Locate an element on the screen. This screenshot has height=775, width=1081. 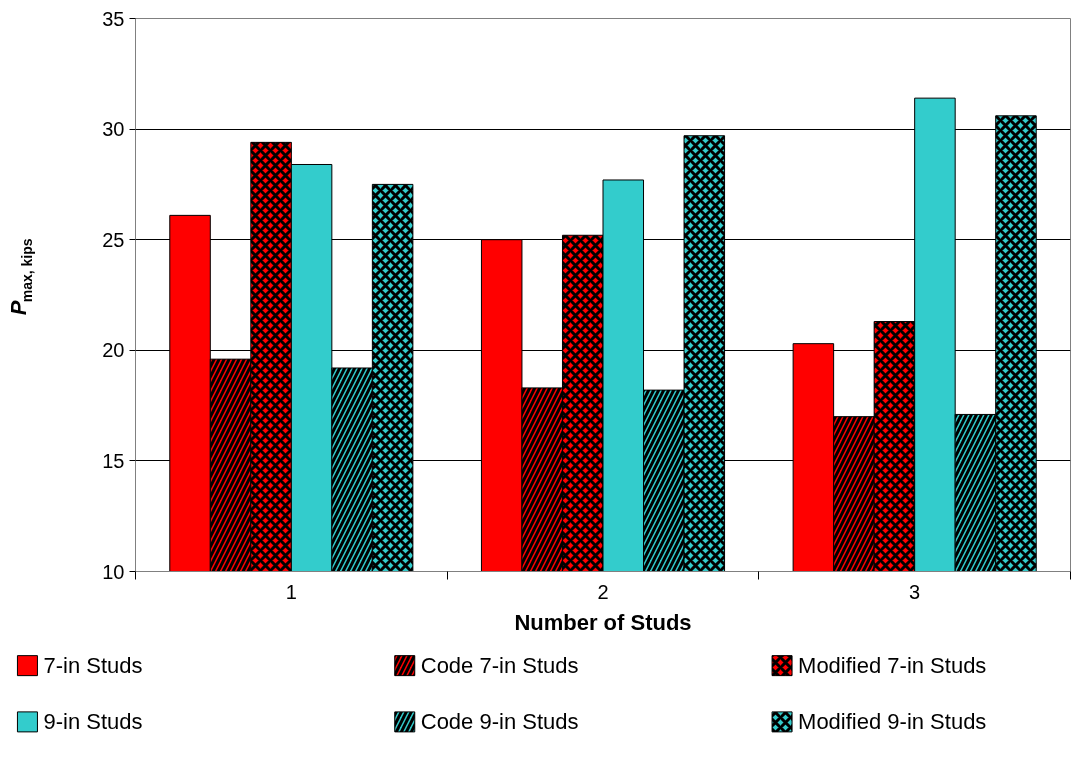
x-axis-title: Number of Studs is located at coordinates (603, 622).